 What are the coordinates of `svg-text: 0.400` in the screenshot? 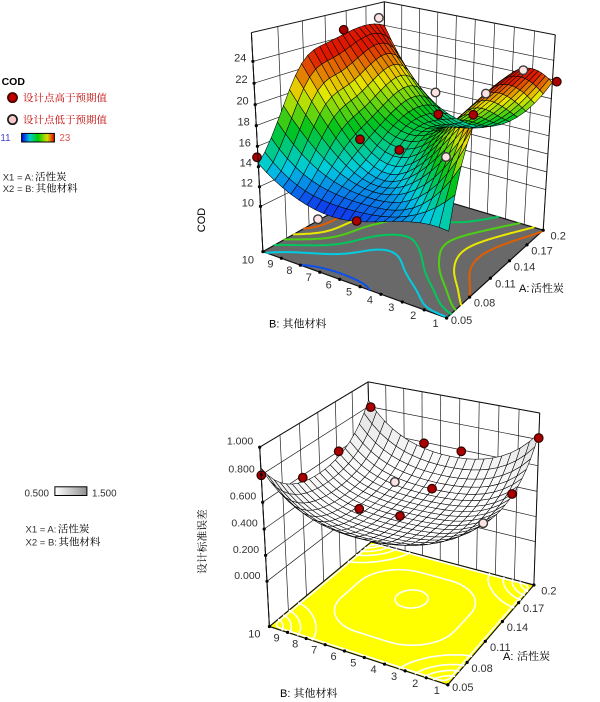 It's located at (244, 524).